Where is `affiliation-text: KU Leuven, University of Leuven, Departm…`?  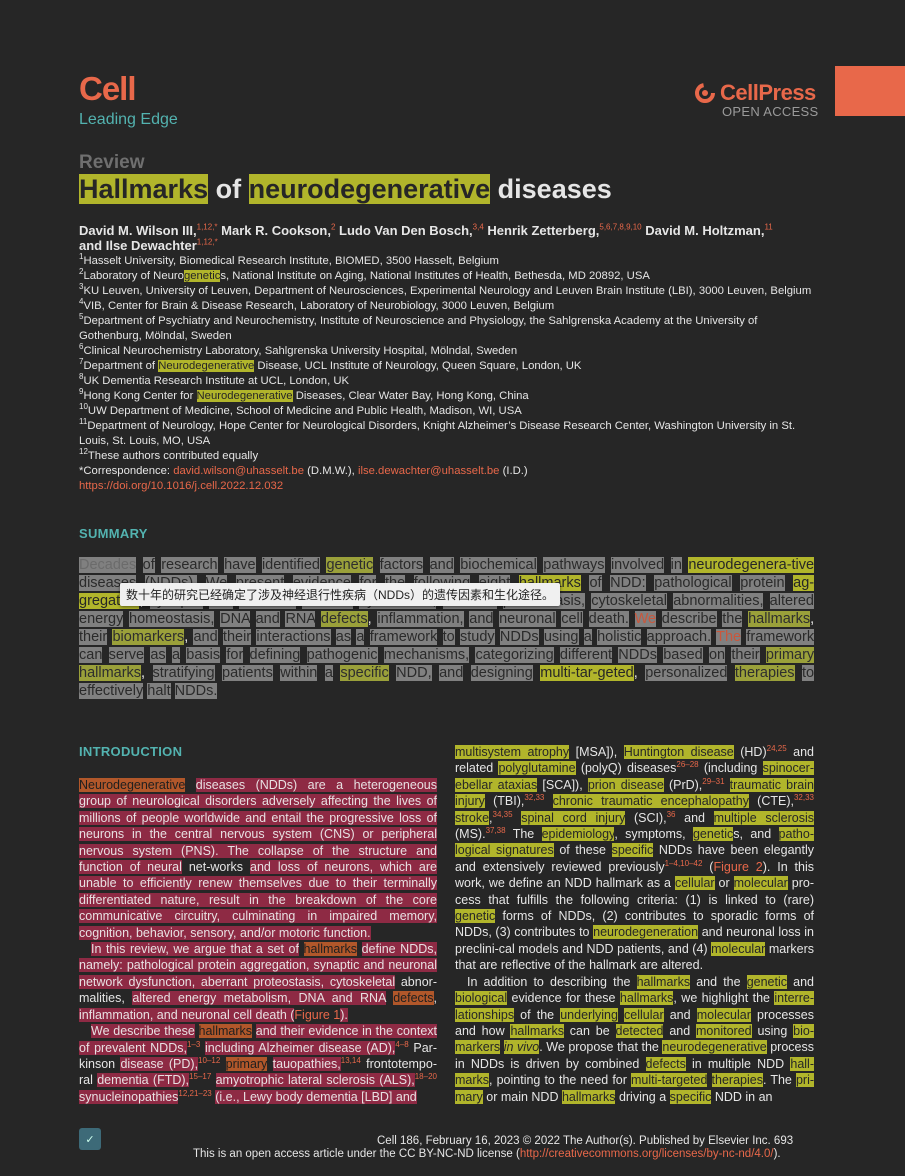 affiliation-text: KU Leuven, University of Leuven, Departm… is located at coordinates (447, 291).